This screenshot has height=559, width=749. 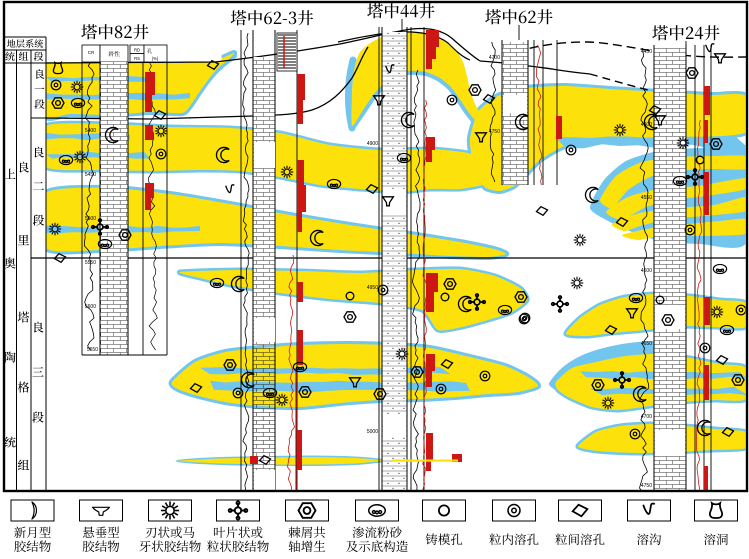 I want to click on svg-text: 5400, so click(x=90, y=131).